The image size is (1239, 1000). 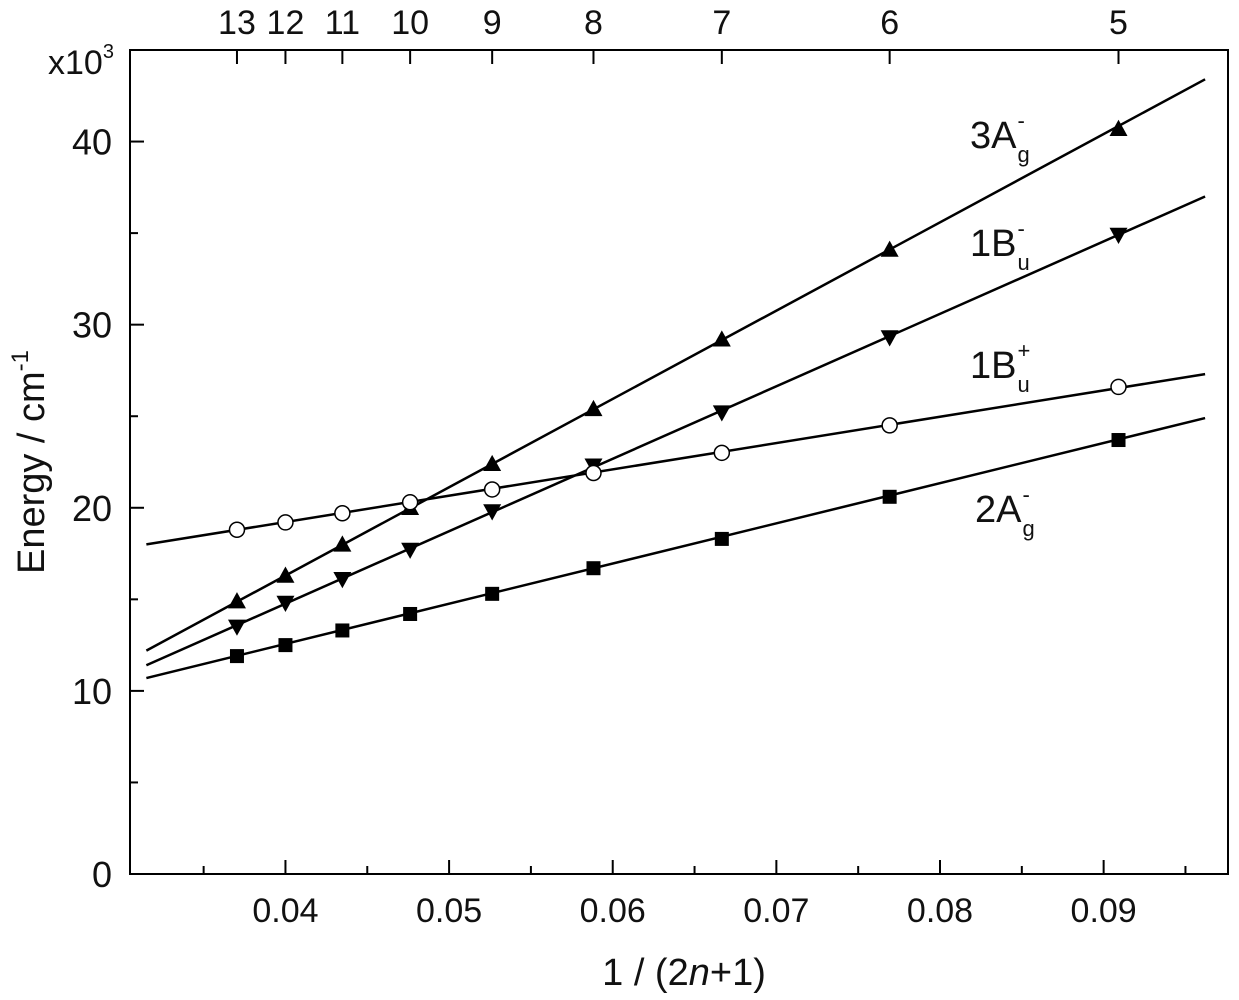 I want to click on top-tick-label: 7, so click(x=721, y=23).